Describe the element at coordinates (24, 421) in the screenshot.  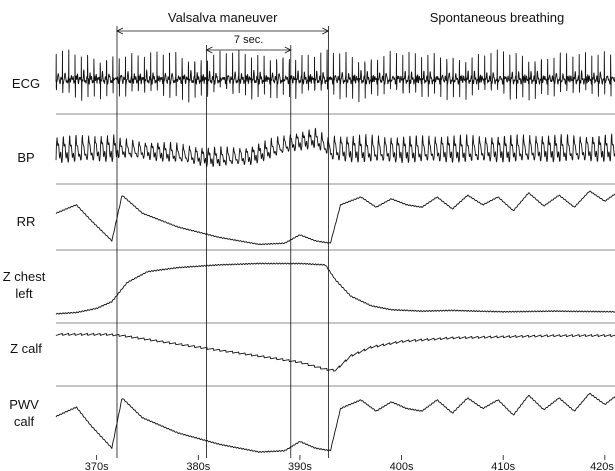
I see `channel-label: calf` at that location.